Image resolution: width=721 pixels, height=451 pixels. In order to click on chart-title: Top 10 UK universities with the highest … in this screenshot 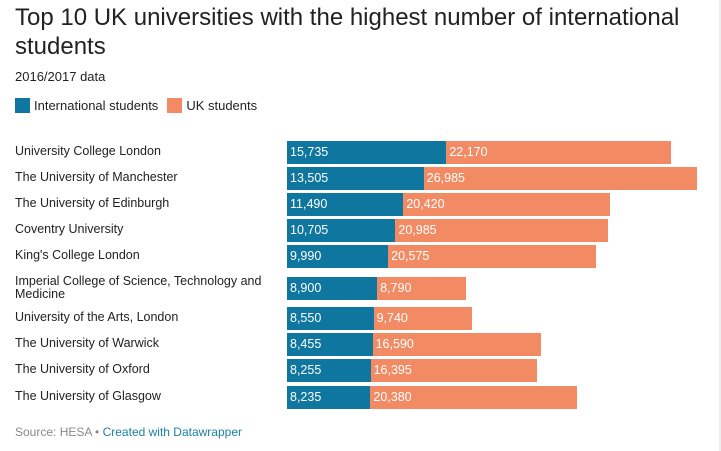, I will do `click(347, 32)`.